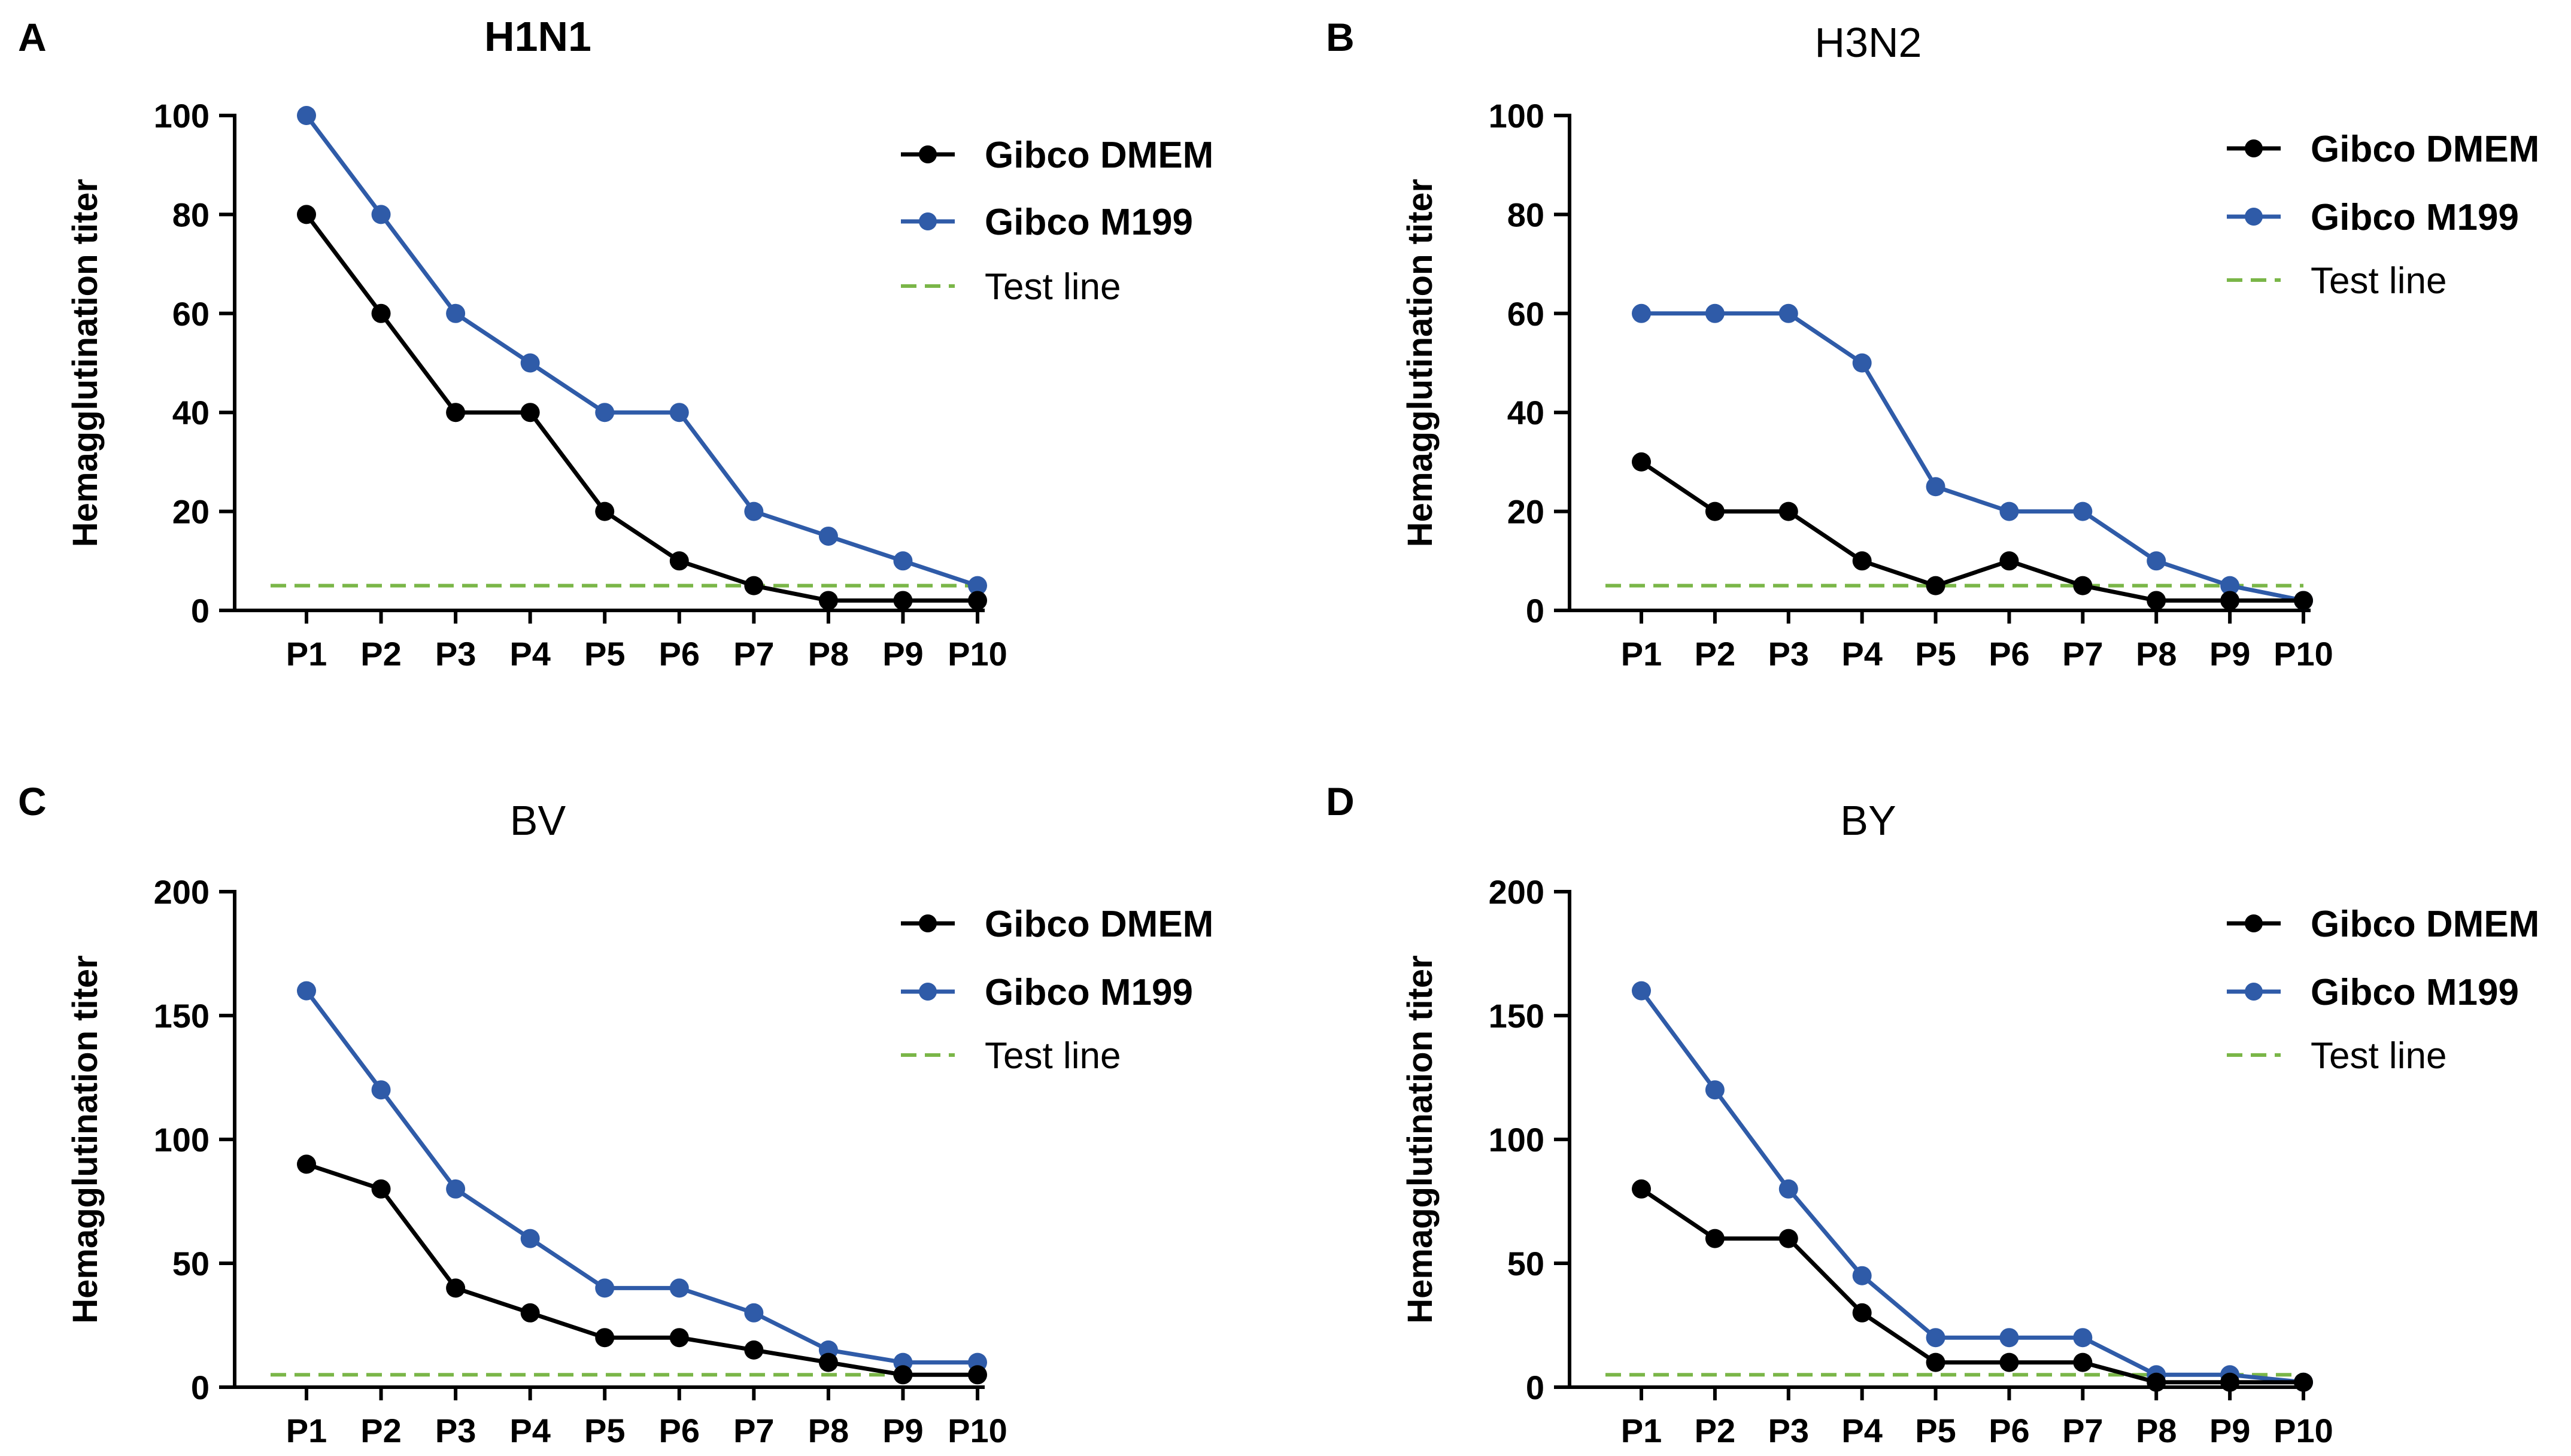 The height and width of the screenshot is (1456, 2571). I want to click on y-tick-label: 100, so click(1516, 1140).